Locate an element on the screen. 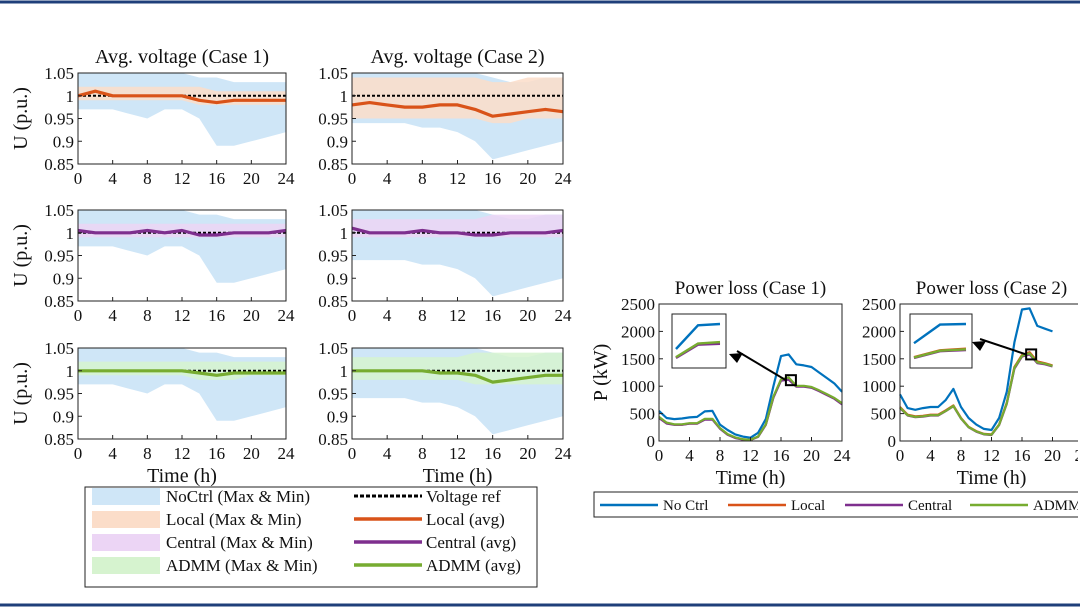 The image size is (1080, 608). legend-swatch-central-band is located at coordinates (126, 542).